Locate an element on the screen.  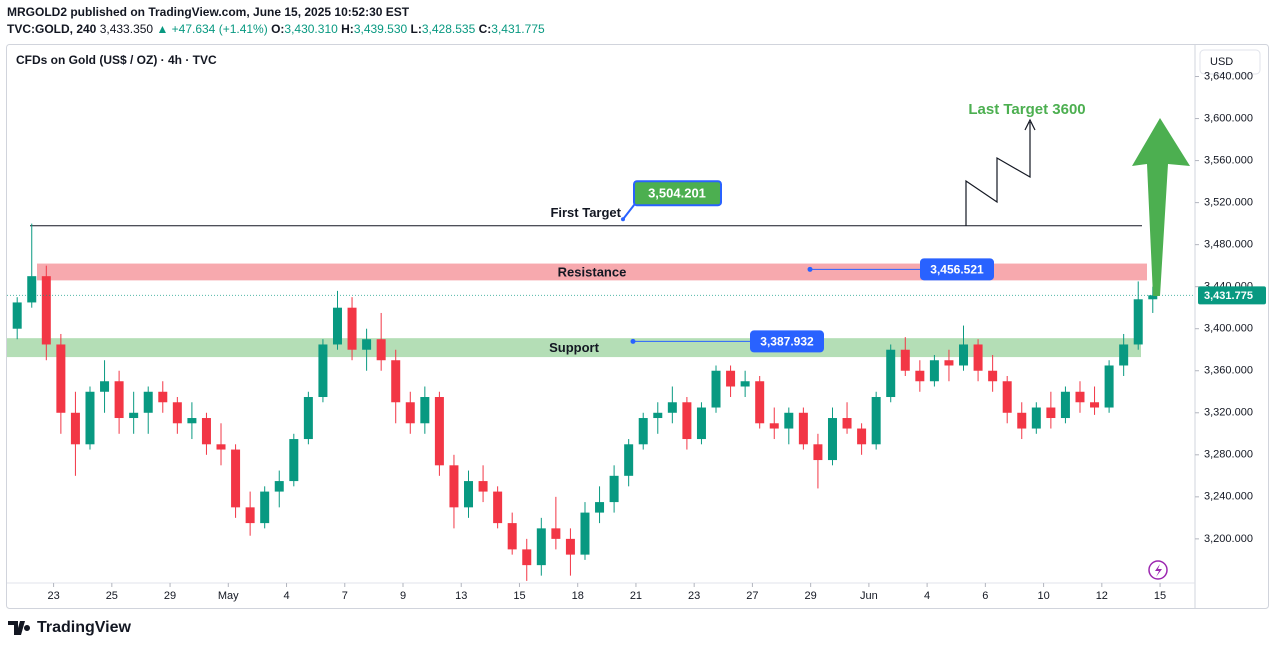
x-tick-label: 6 is located at coordinates (985, 596).